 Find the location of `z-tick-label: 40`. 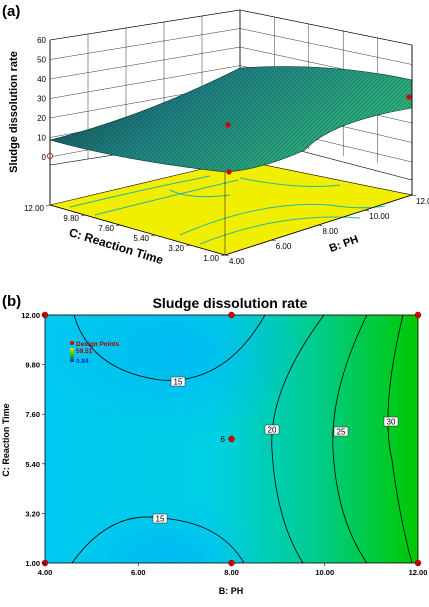

z-tick-label: 40 is located at coordinates (41, 79).